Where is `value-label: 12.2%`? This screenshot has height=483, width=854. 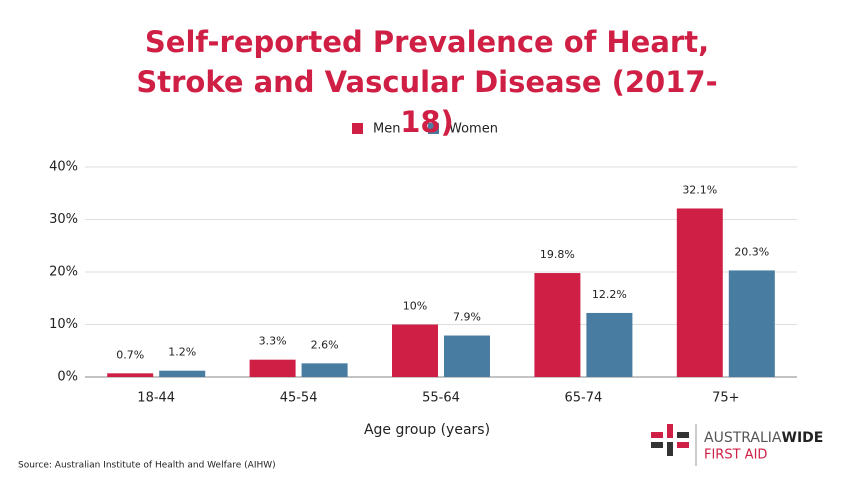 value-label: 12.2% is located at coordinates (609, 294).